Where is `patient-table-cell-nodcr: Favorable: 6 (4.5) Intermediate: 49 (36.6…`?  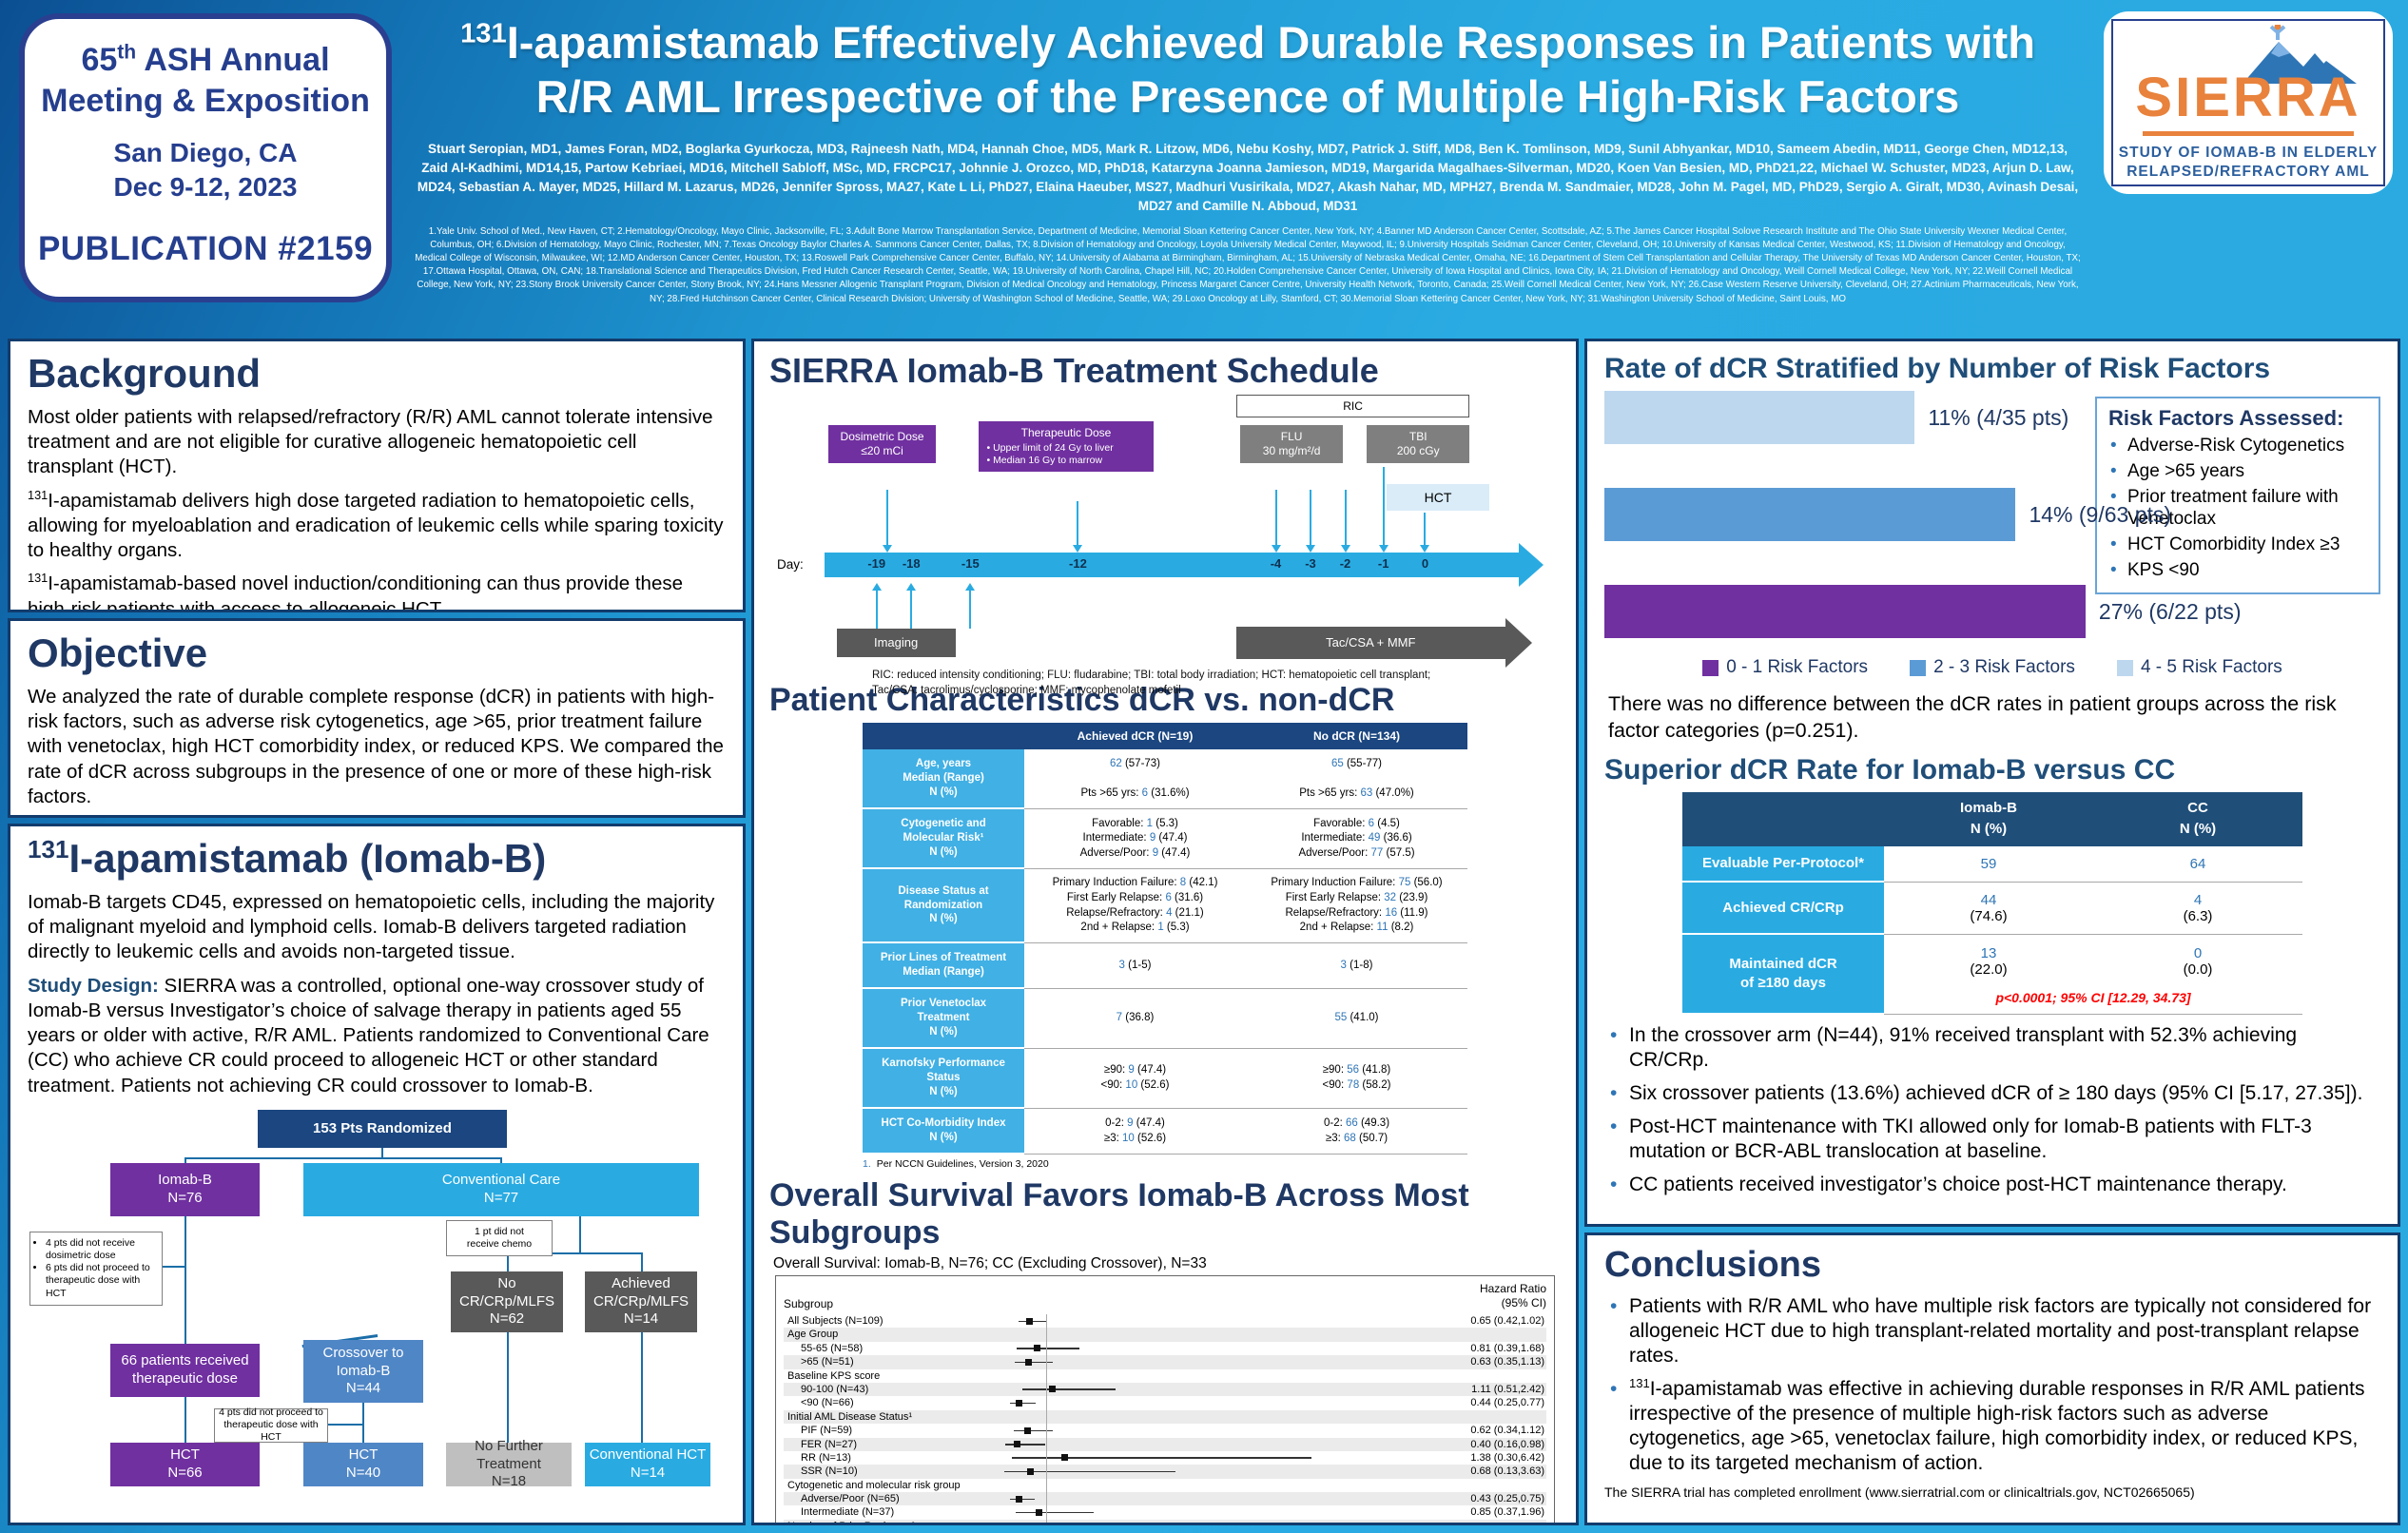 patient-table-cell-nodcr: Favorable: 6 (4.5) Intermediate: 49 (36.6… is located at coordinates (1356, 839).